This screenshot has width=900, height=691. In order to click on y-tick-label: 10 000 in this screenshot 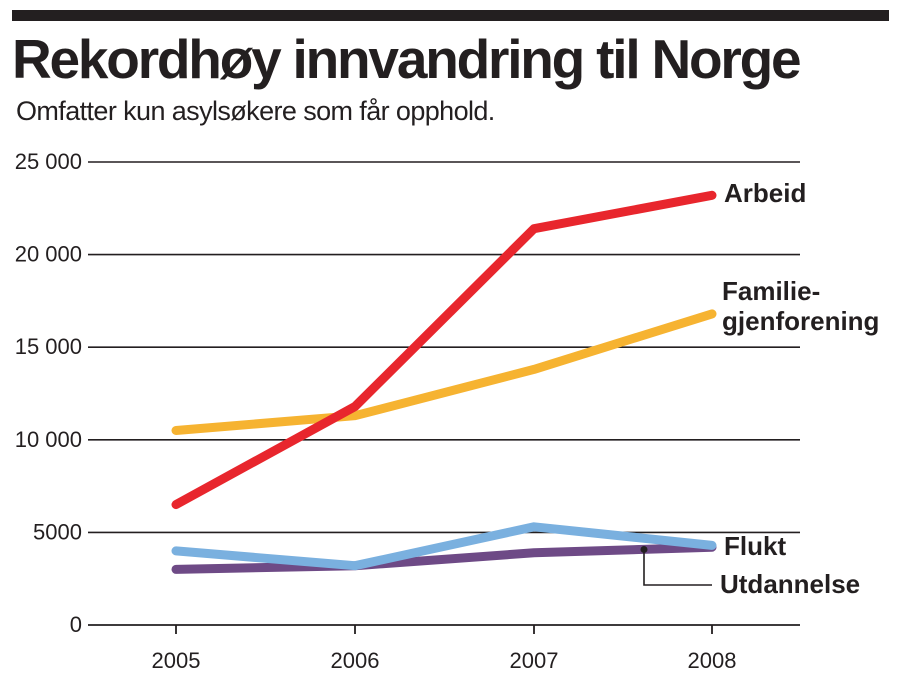, I will do `click(48, 439)`.